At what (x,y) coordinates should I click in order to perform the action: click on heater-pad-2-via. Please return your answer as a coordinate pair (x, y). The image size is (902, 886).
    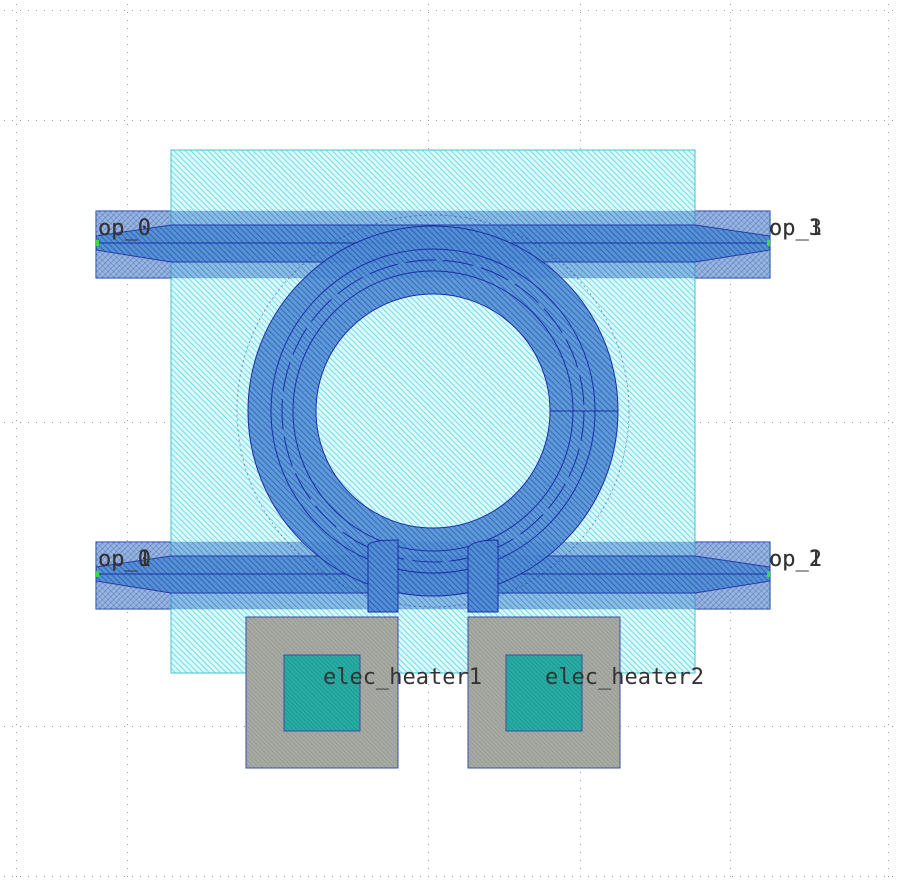
    Looking at the image, I should click on (544, 693).